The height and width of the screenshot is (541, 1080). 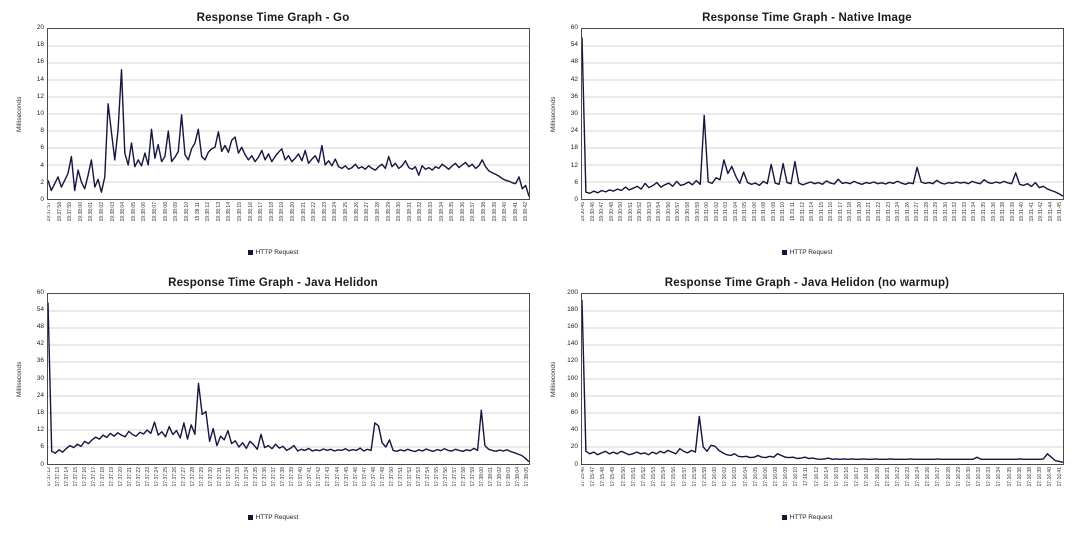 What do you see at coordinates (958, 476) in the screenshot?
I see `x-tick-label: 17:16:29` at bounding box center [958, 476].